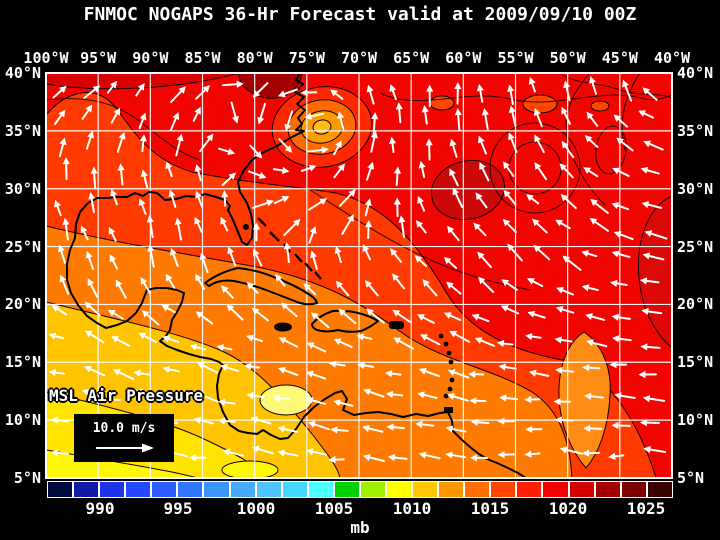  Describe the element at coordinates (246, 227) in the screenshot. I see `lake-okeechobee` at that location.